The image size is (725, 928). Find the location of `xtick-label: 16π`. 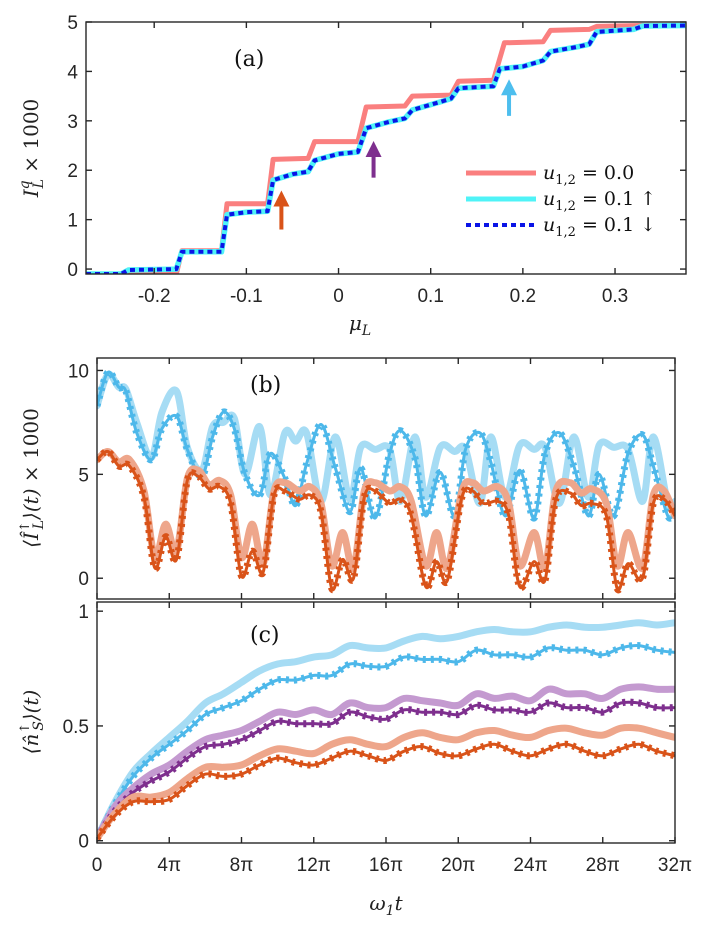

xtick-label: 16π is located at coordinates (386, 865).